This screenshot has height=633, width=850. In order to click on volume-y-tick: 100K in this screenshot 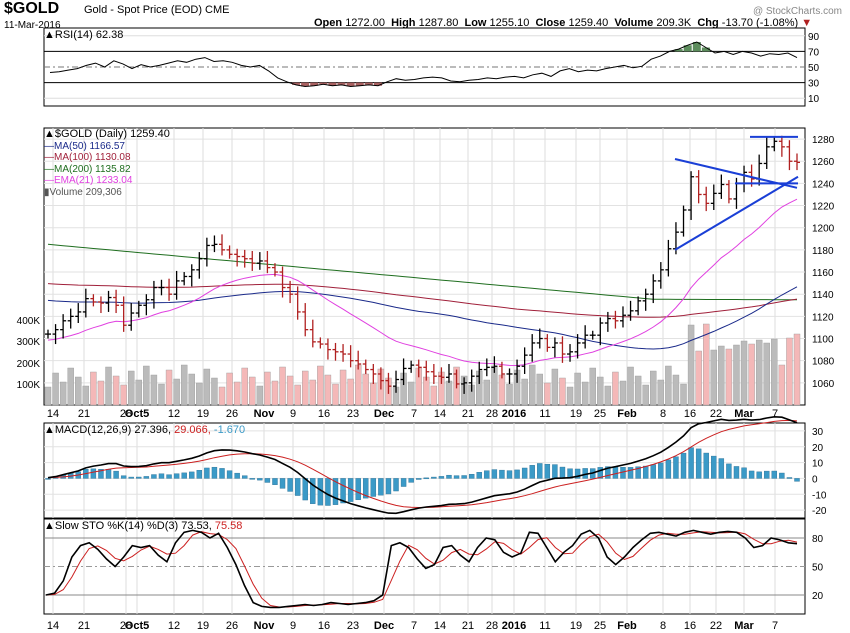, I will do `click(29, 385)`.